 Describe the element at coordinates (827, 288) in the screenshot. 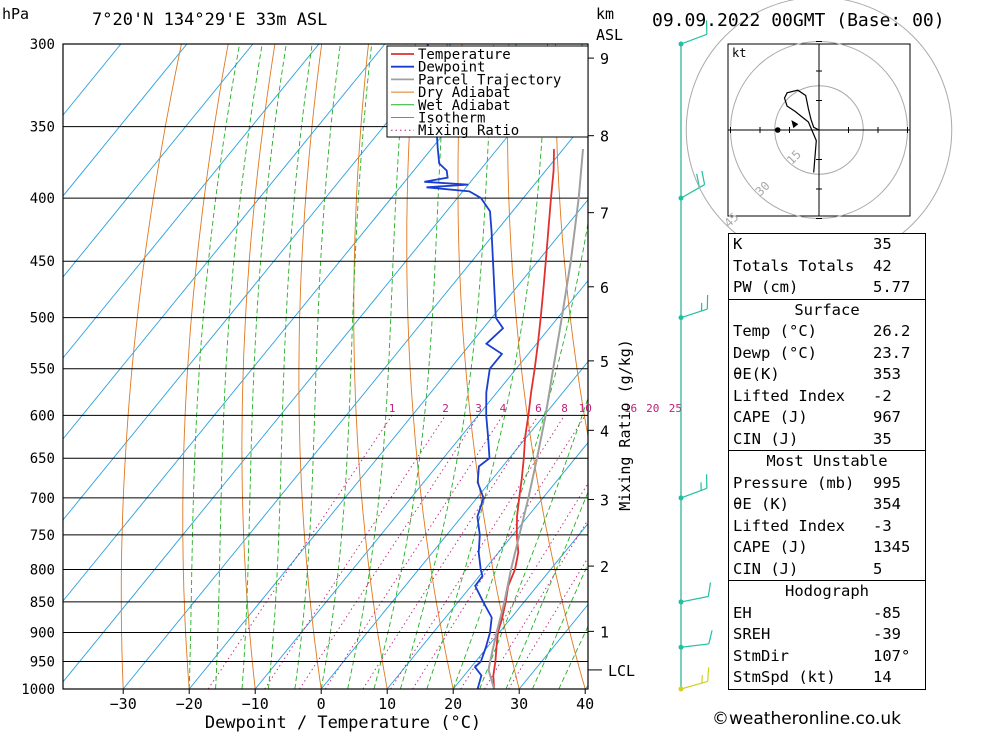

I see `index-row: PW (cm) 5.77` at that location.